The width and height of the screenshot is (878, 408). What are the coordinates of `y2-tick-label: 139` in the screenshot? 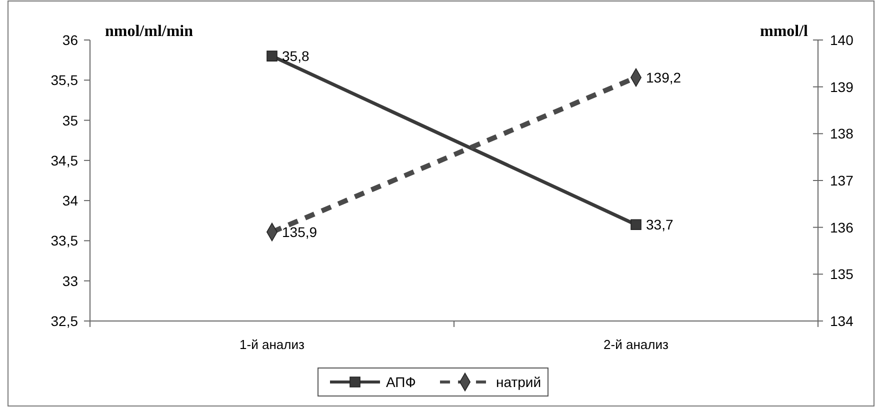 It's located at (842, 86).